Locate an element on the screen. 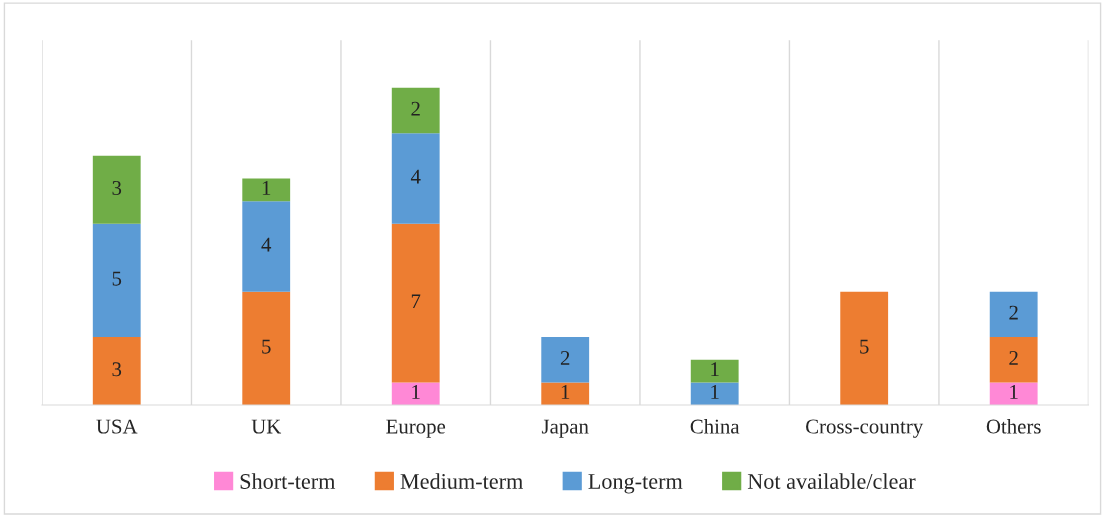 The width and height of the screenshot is (1105, 516). x-tick-label: Japan is located at coordinates (565, 428).